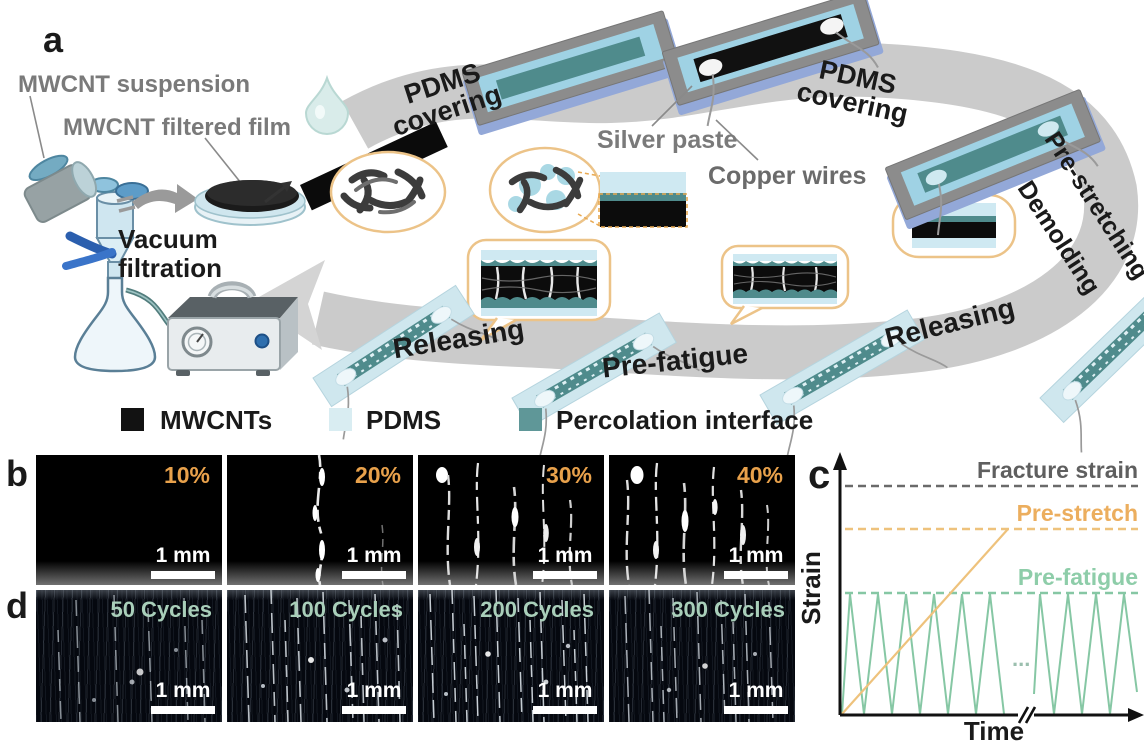 This screenshot has height=744, width=1144. What do you see at coordinates (1023, 715) in the screenshot?
I see `axis-break-icon` at bounding box center [1023, 715].